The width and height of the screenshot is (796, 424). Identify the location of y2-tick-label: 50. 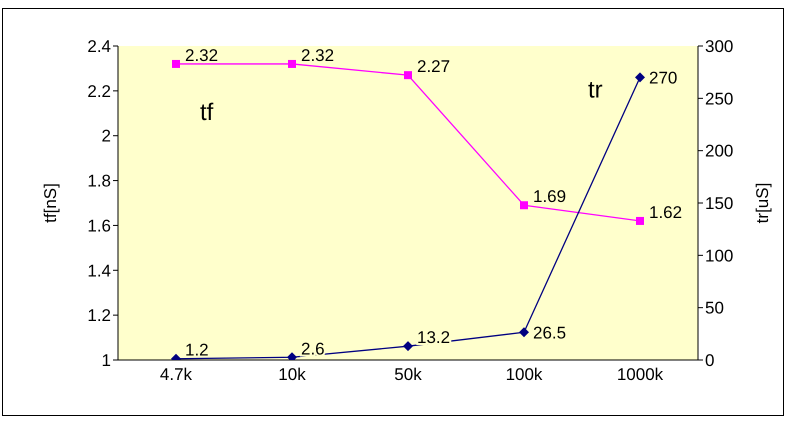
(714, 308).